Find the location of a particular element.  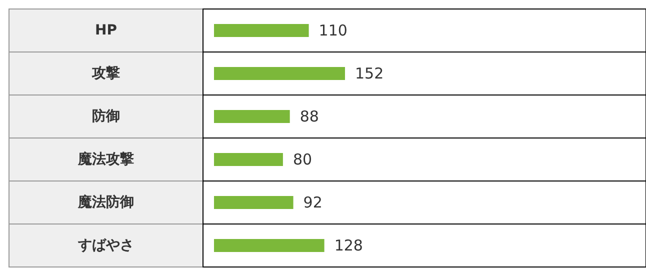

y-tick-label: 防御 is located at coordinates (106, 116).